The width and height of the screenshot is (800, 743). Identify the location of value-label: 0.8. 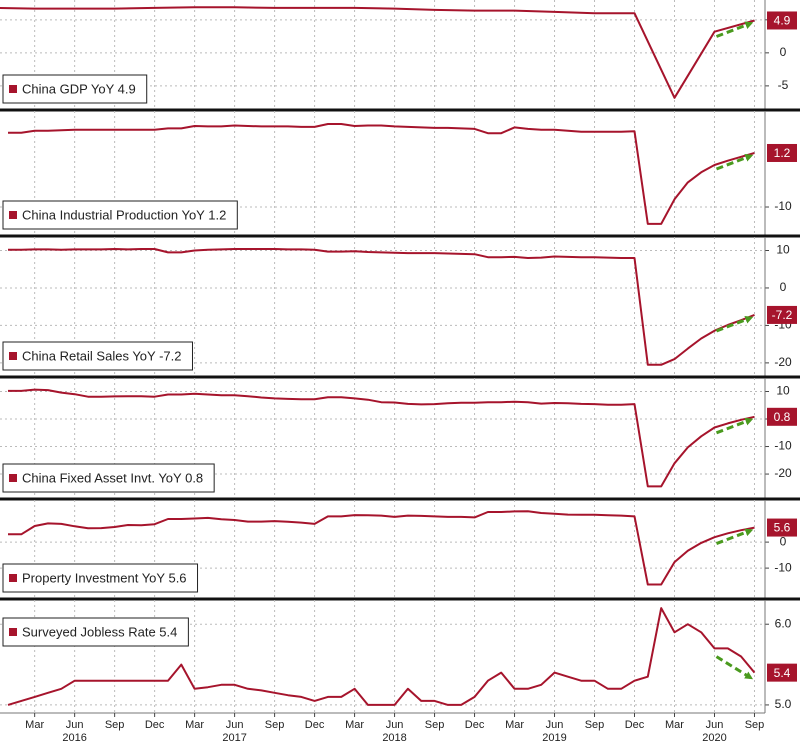
(782, 417).